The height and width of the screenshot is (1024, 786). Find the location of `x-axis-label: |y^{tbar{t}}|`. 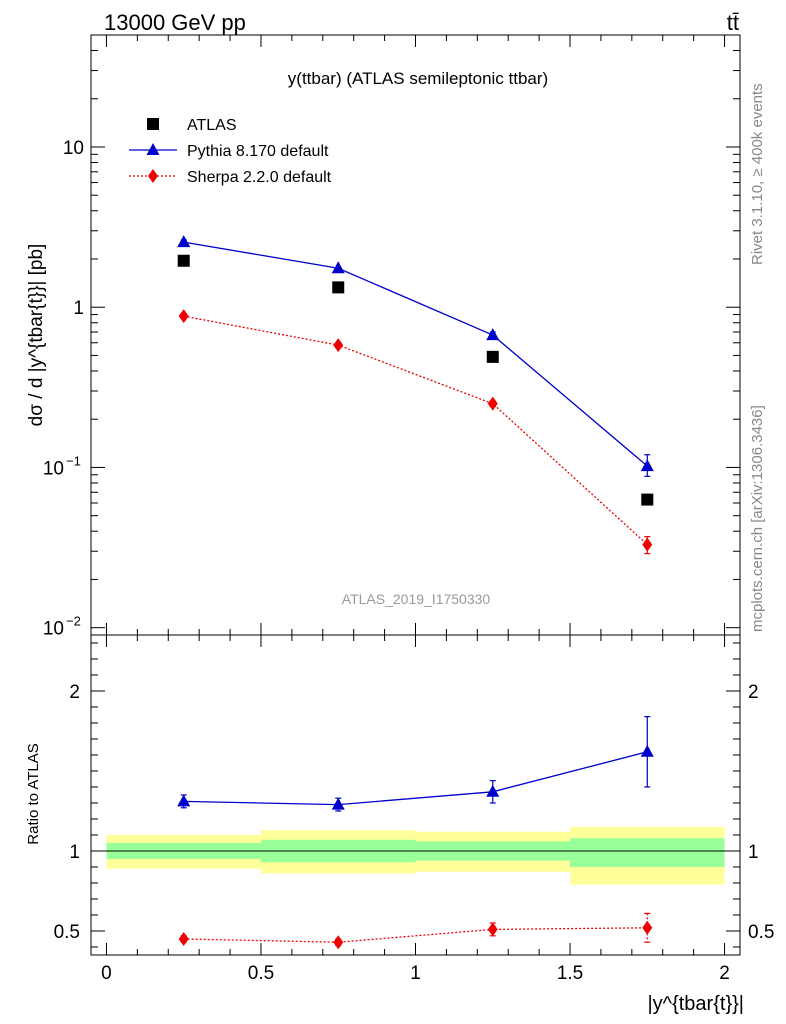

x-axis-label: |y^{tbar{t}}| is located at coordinates (695, 1004).